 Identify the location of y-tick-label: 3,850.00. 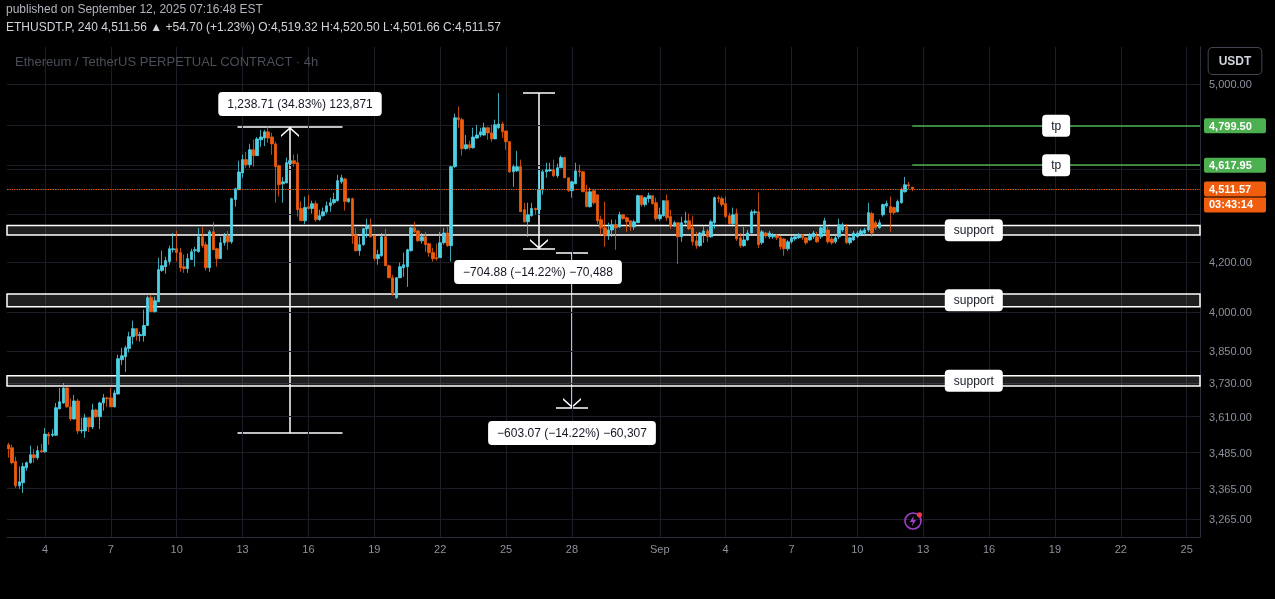
(1230, 350).